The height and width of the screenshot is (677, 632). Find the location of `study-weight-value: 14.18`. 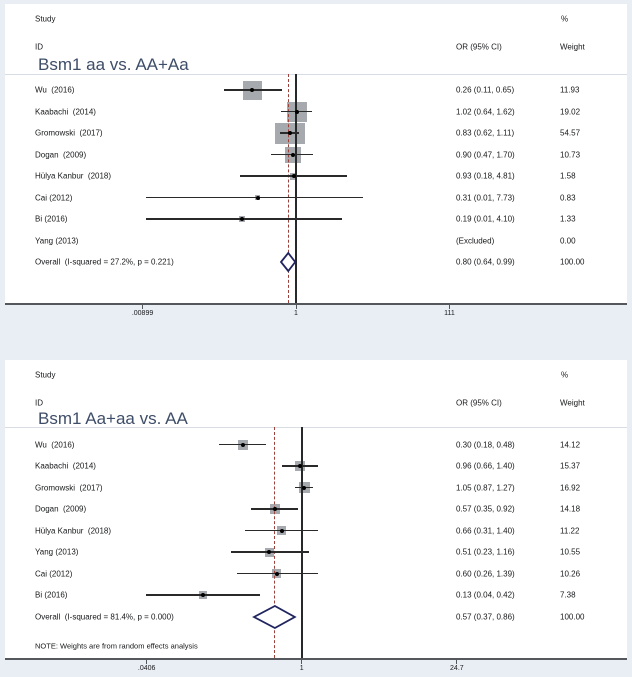

study-weight-value: 14.18 is located at coordinates (570, 509).